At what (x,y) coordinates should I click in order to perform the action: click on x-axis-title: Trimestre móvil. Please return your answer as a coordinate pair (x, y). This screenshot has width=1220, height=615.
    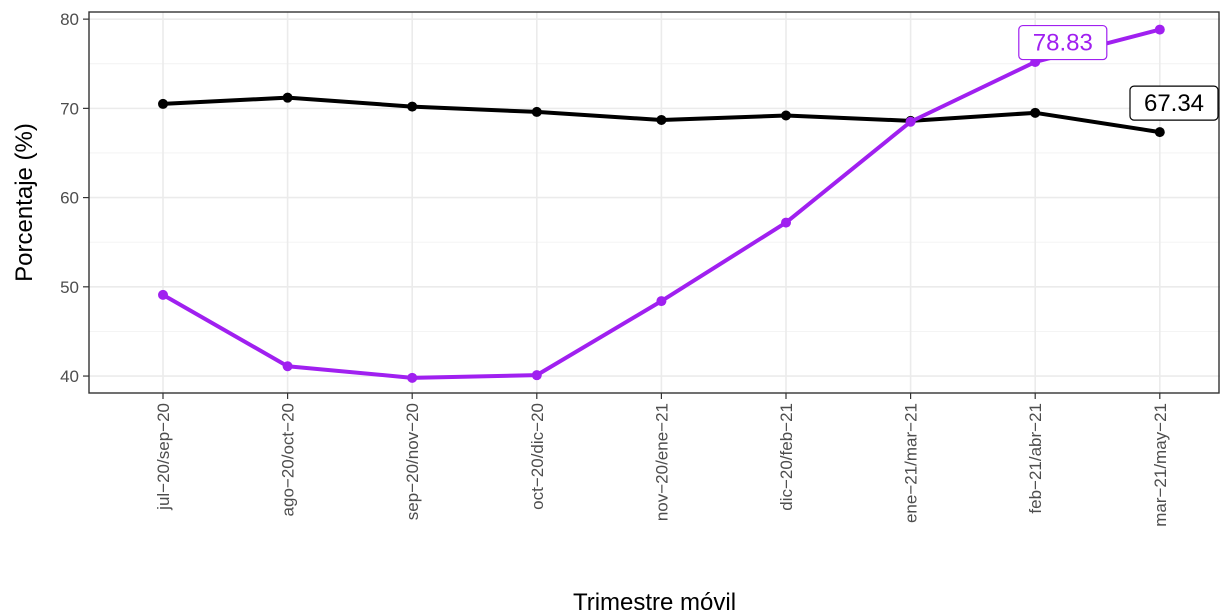
    Looking at the image, I should click on (654, 602).